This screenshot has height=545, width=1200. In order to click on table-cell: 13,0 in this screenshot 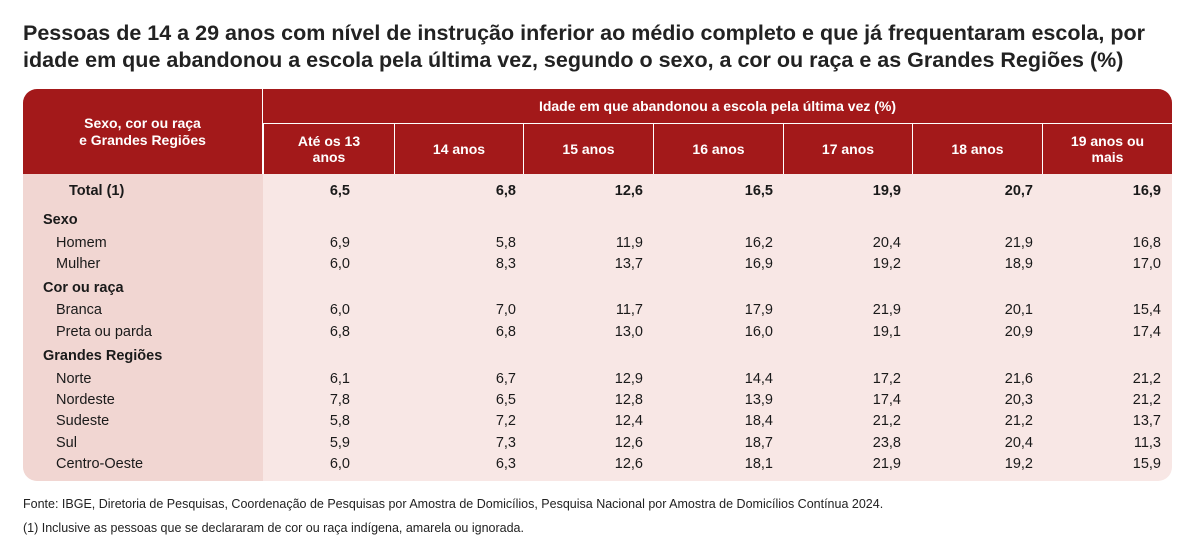, I will do `click(628, 332)`.